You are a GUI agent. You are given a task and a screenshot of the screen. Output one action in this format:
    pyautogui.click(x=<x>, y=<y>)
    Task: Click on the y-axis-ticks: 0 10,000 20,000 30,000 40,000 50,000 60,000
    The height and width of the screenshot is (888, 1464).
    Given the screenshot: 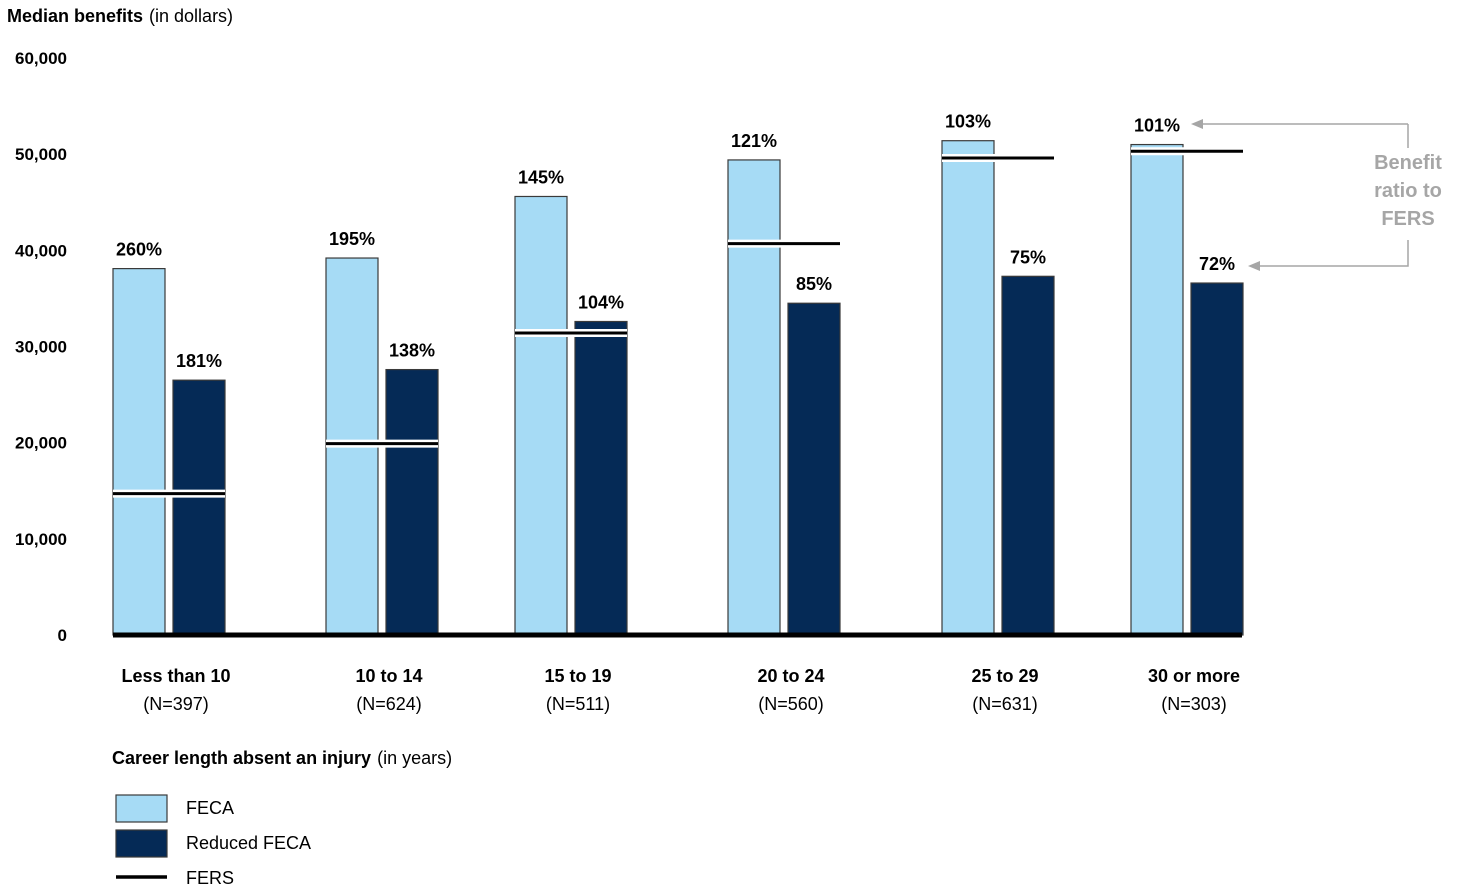 What is the action you would take?
    pyautogui.click(x=41, y=347)
    